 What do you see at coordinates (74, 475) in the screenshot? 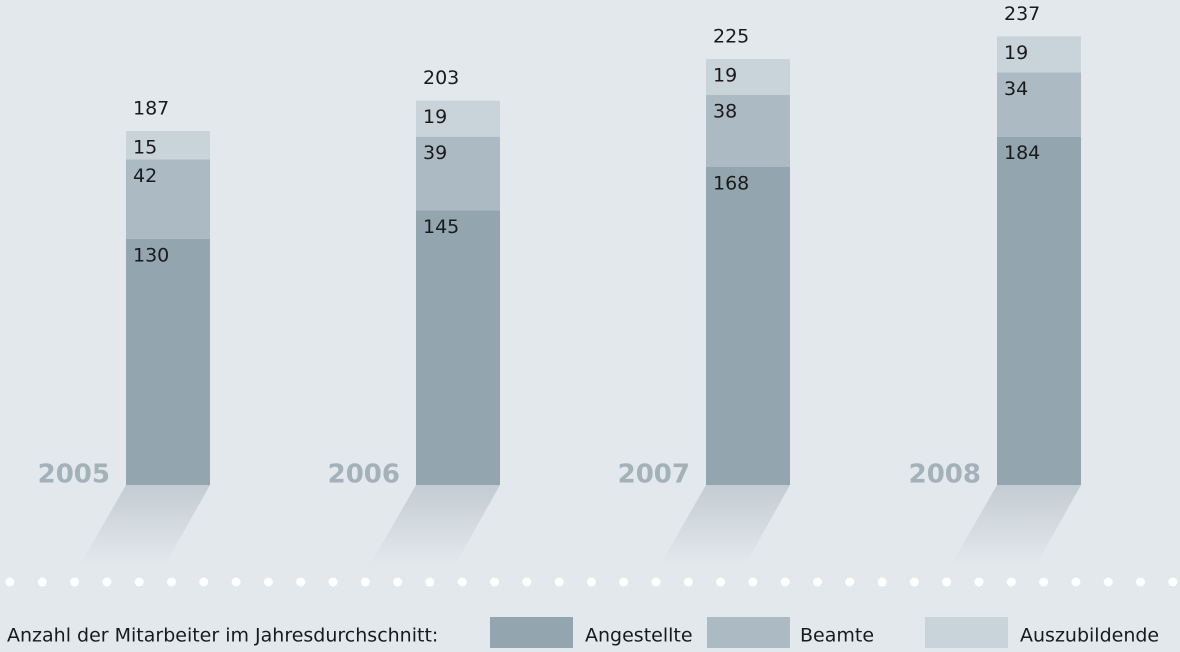
I see `year-label: 2005` at bounding box center [74, 475].